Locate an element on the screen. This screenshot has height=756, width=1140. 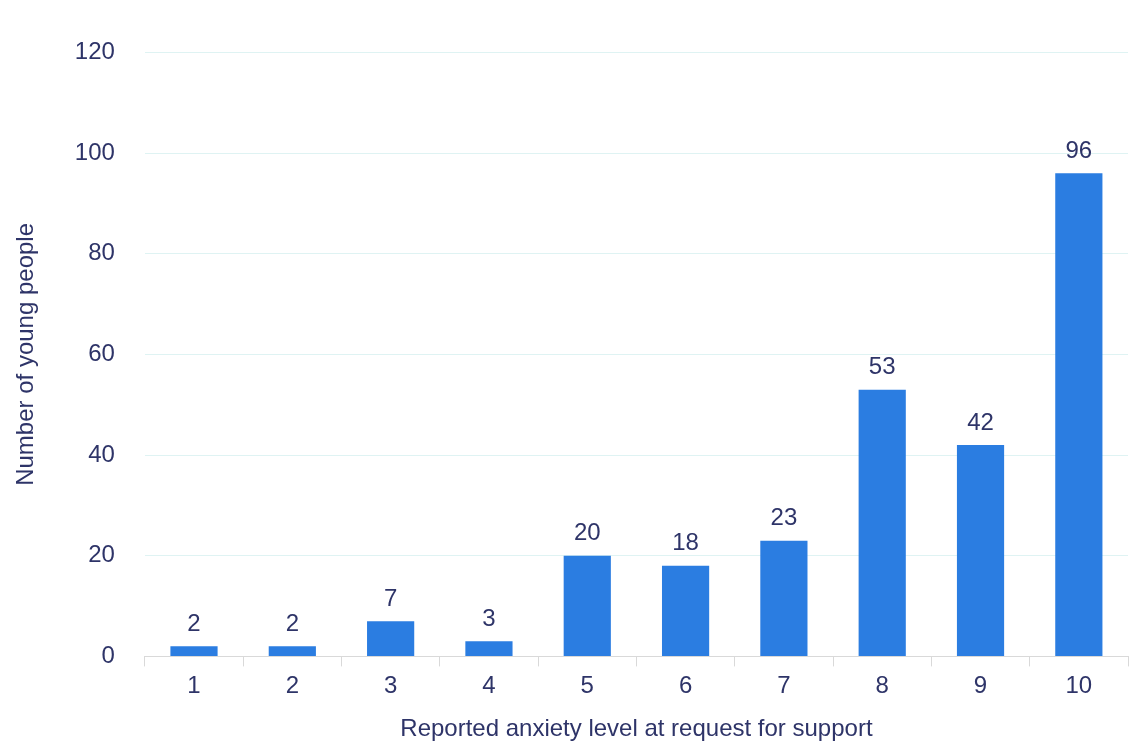
data-label: 53 is located at coordinates (882, 366).